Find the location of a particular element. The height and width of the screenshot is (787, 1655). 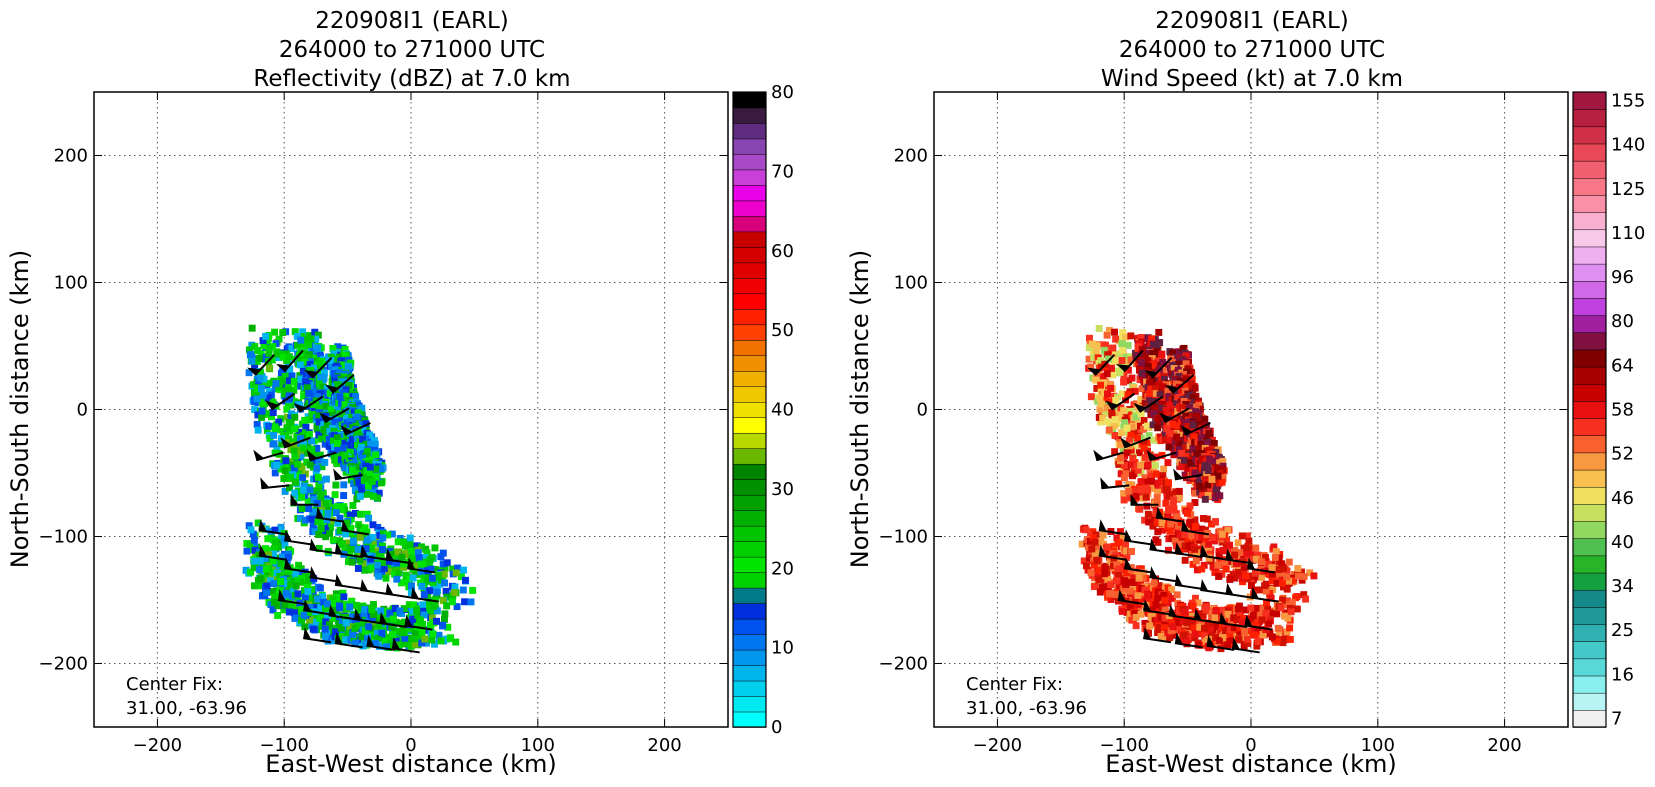

colorbar-frame is located at coordinates (749, 409).